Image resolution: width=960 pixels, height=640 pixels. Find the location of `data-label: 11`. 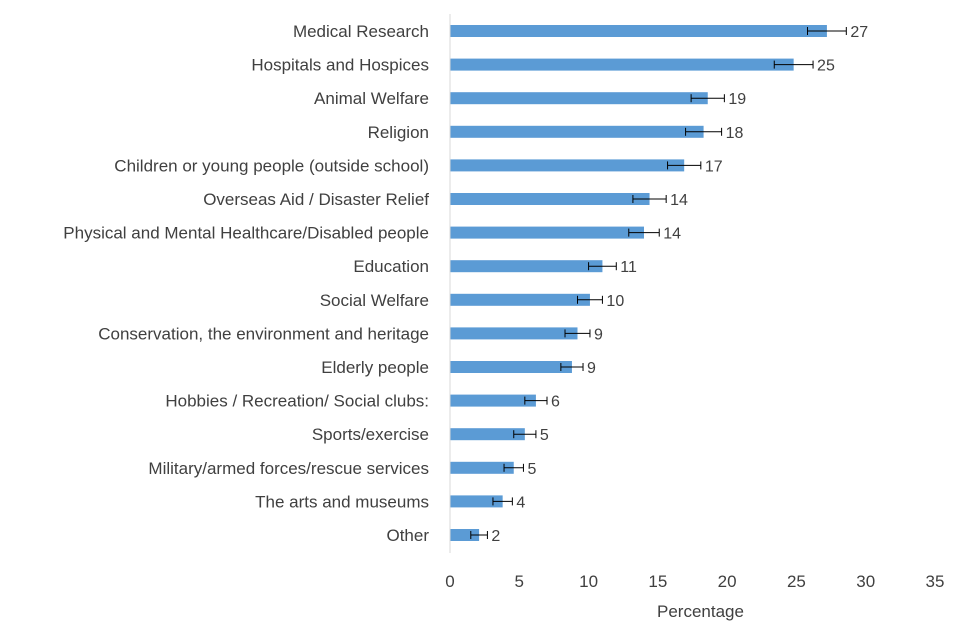

data-label: 11 is located at coordinates (628, 267).